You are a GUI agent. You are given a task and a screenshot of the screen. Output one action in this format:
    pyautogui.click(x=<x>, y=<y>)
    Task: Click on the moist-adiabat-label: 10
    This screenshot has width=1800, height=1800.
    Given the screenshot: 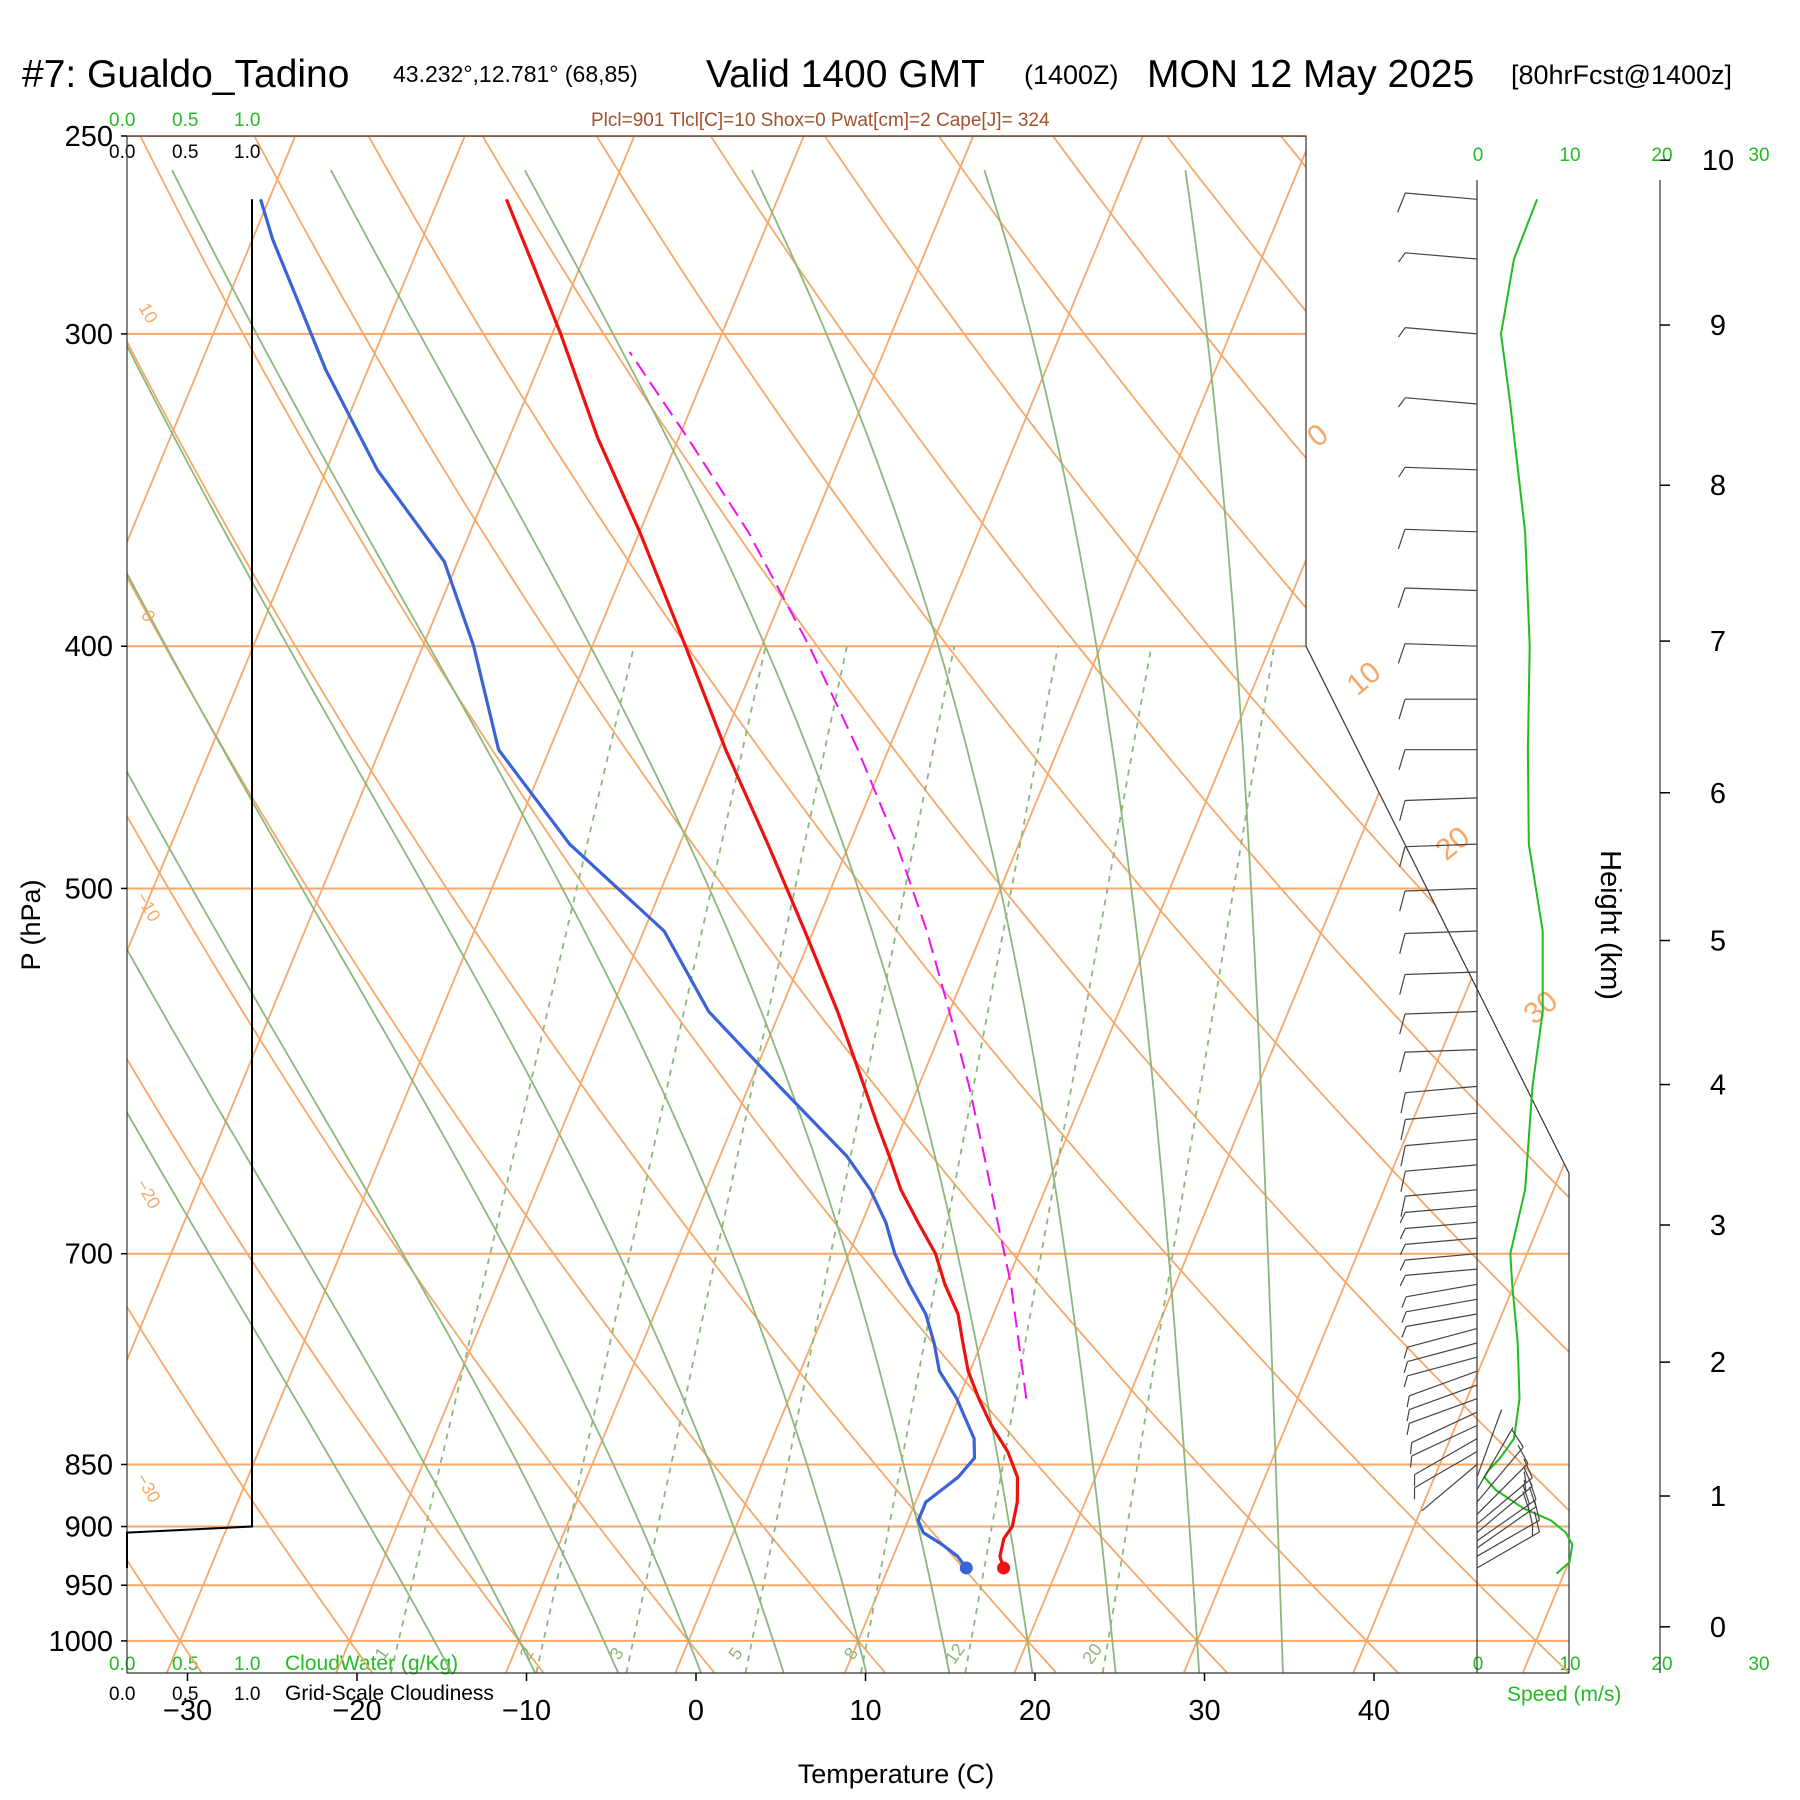 What is the action you would take?
    pyautogui.click(x=1364, y=678)
    